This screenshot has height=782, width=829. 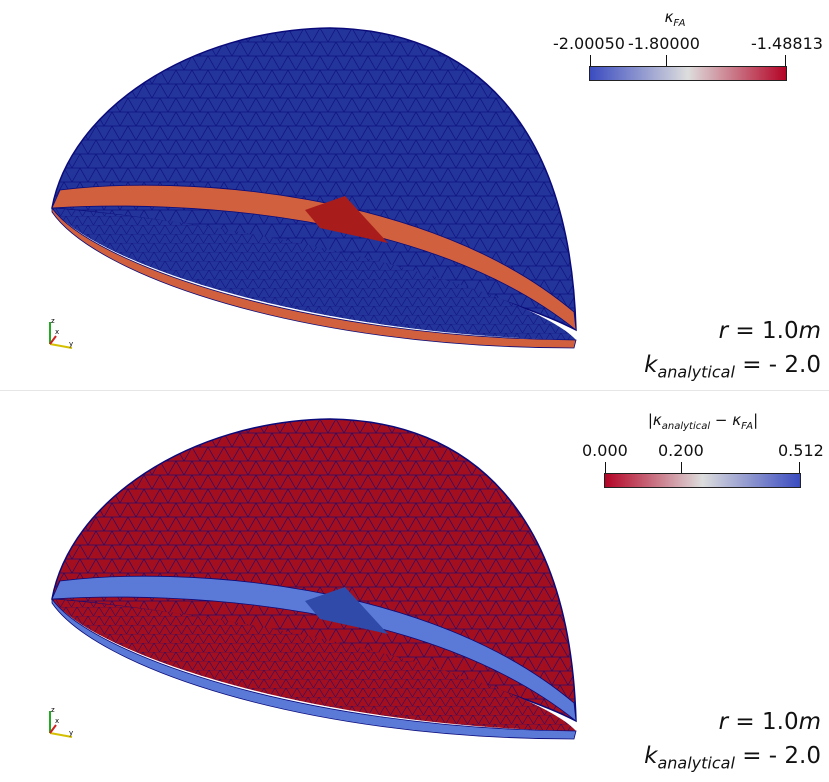 I want to click on colorbar-tick-min: -2.00050, so click(x=589, y=43).